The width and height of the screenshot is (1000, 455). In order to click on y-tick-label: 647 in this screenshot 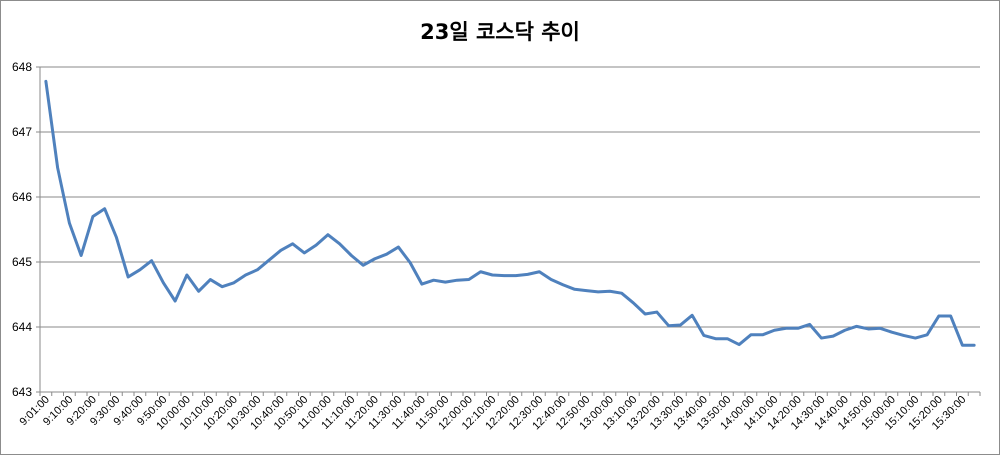, I will do `click(22, 132)`.